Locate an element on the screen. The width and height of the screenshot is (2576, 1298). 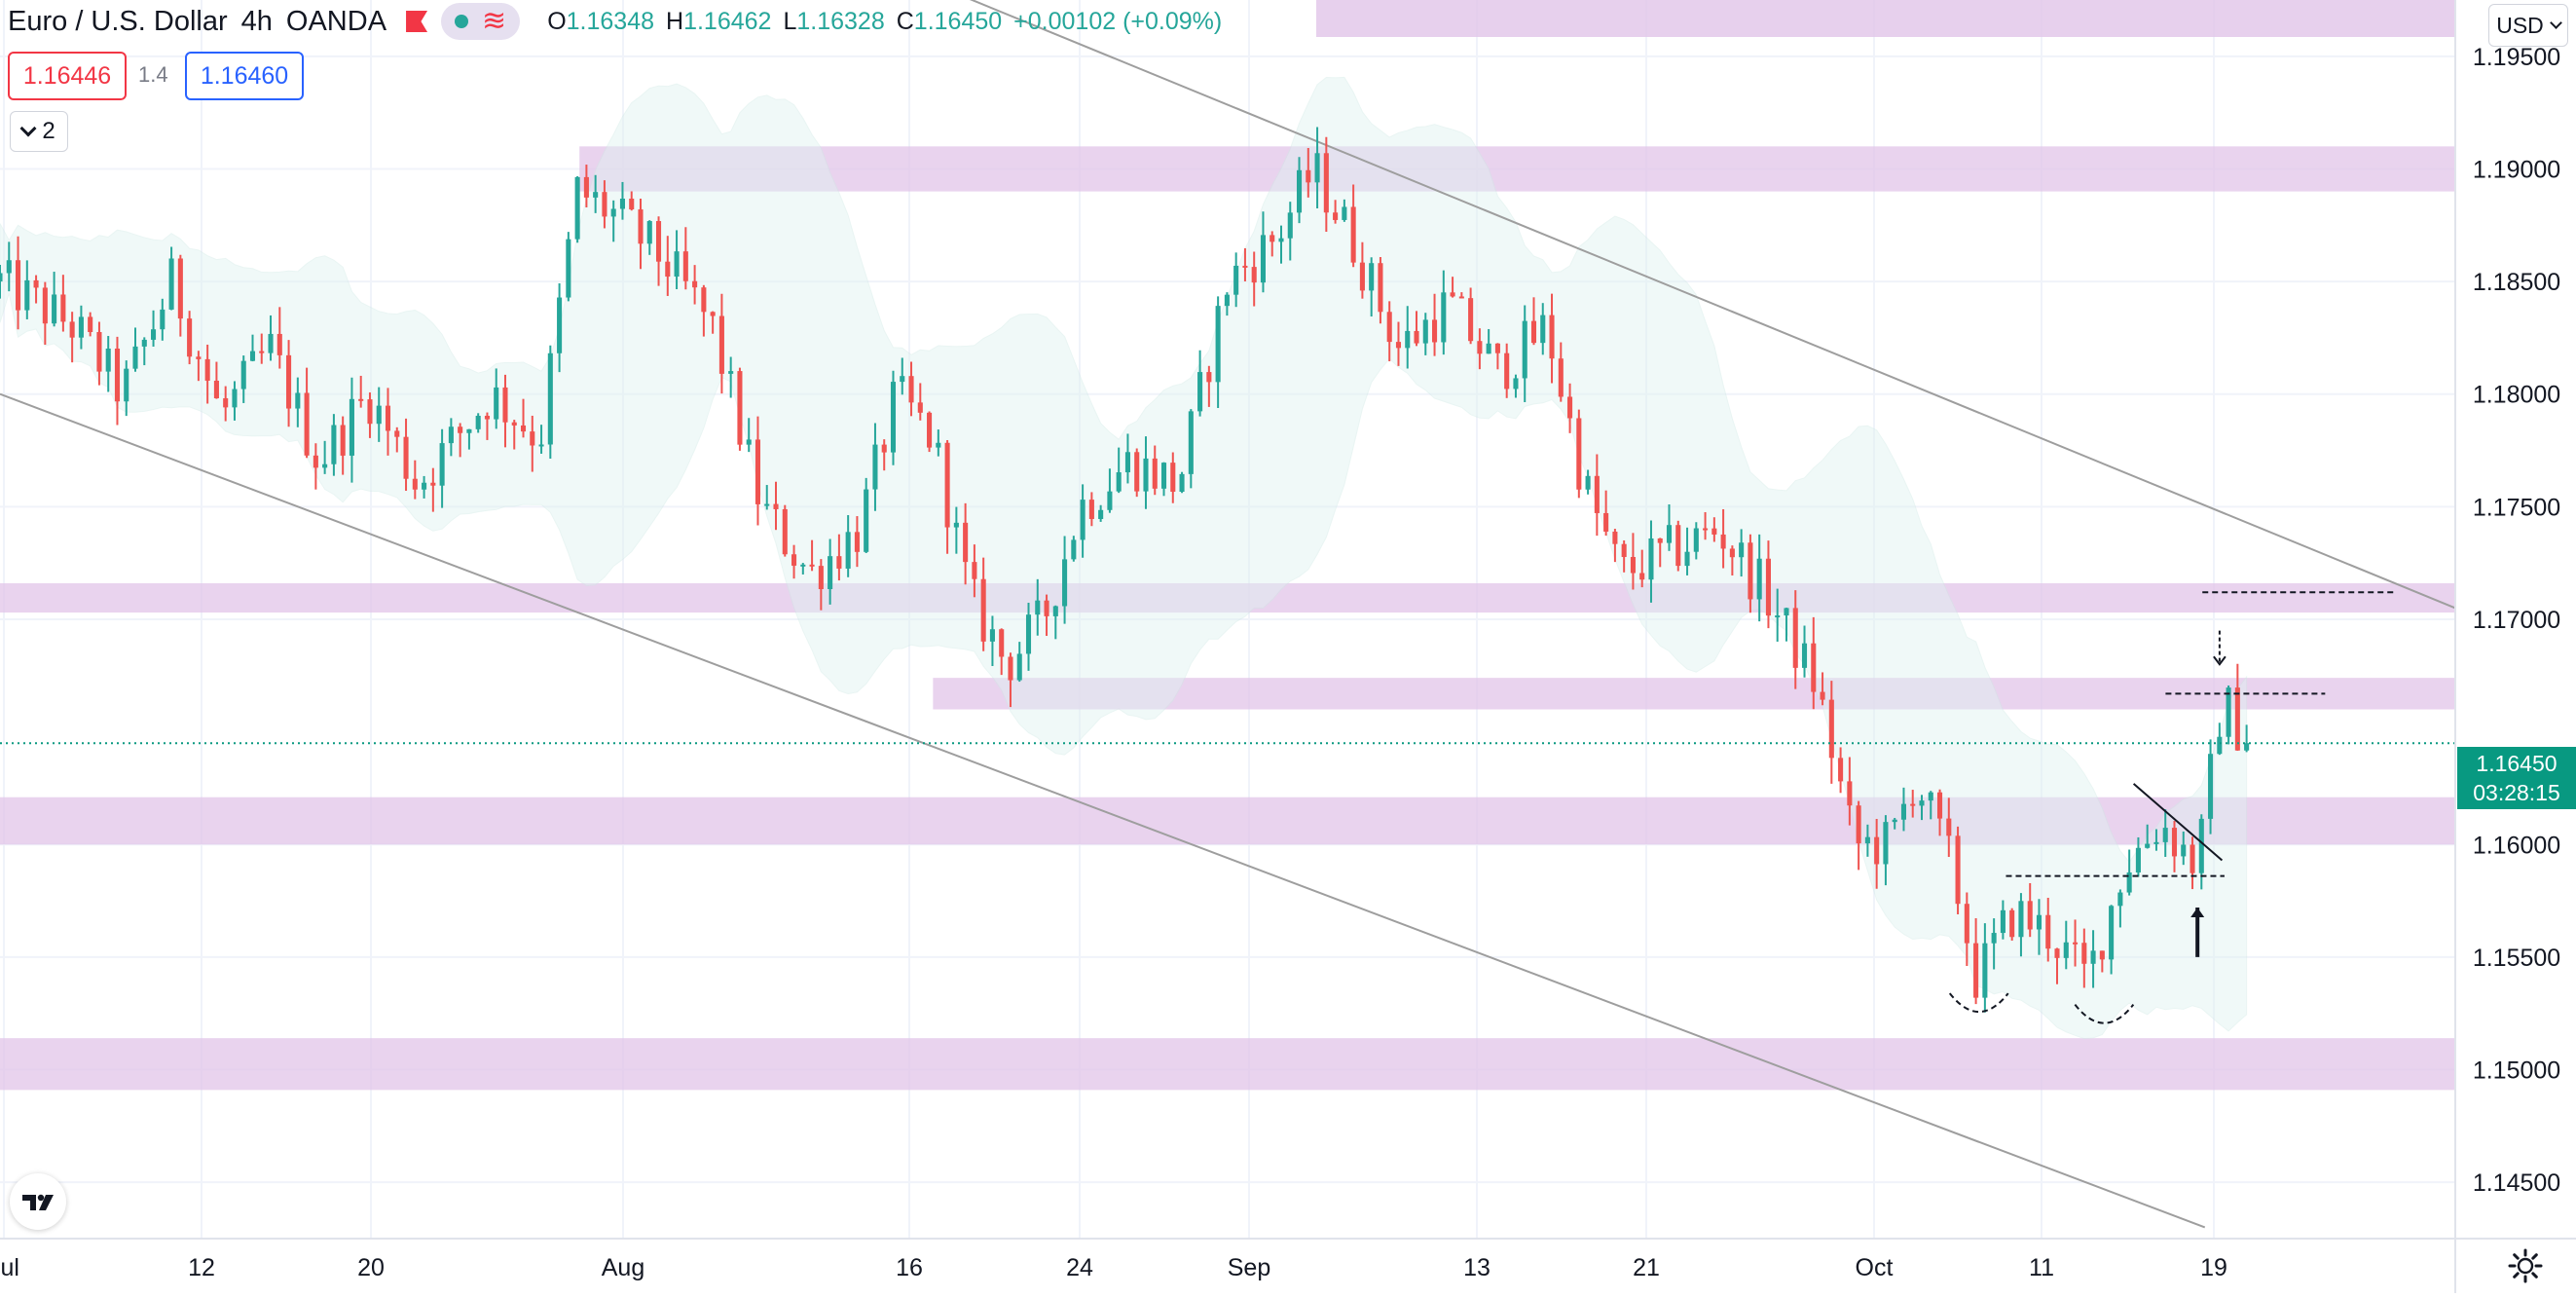
buy-button: 1.16460 is located at coordinates (244, 76).